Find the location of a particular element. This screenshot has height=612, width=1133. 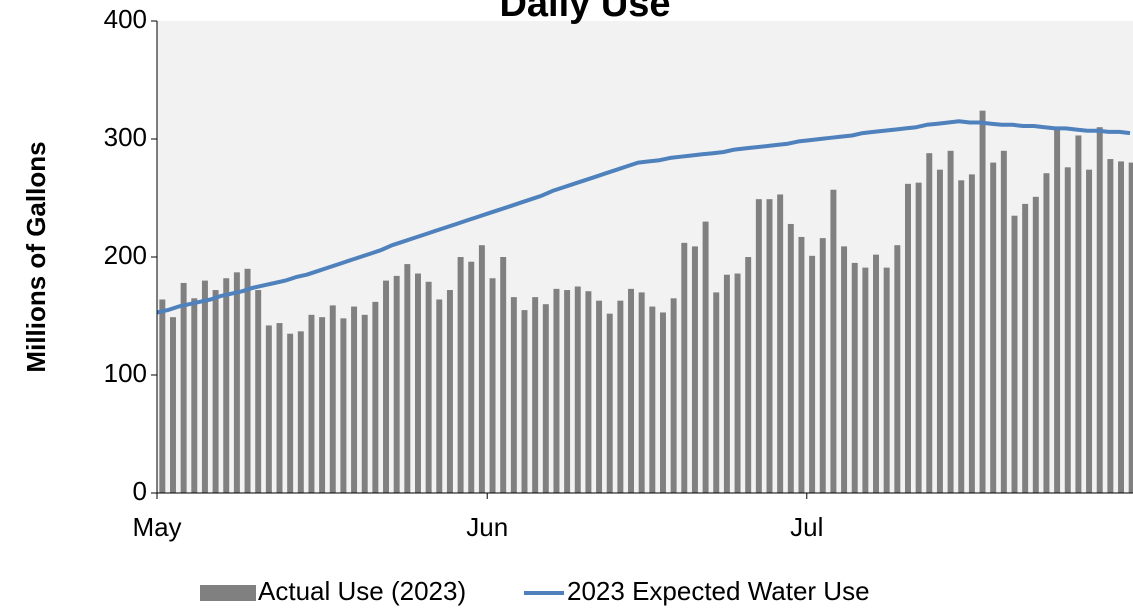

legend-label: 2023 Expected Water Use is located at coordinates (718, 591).